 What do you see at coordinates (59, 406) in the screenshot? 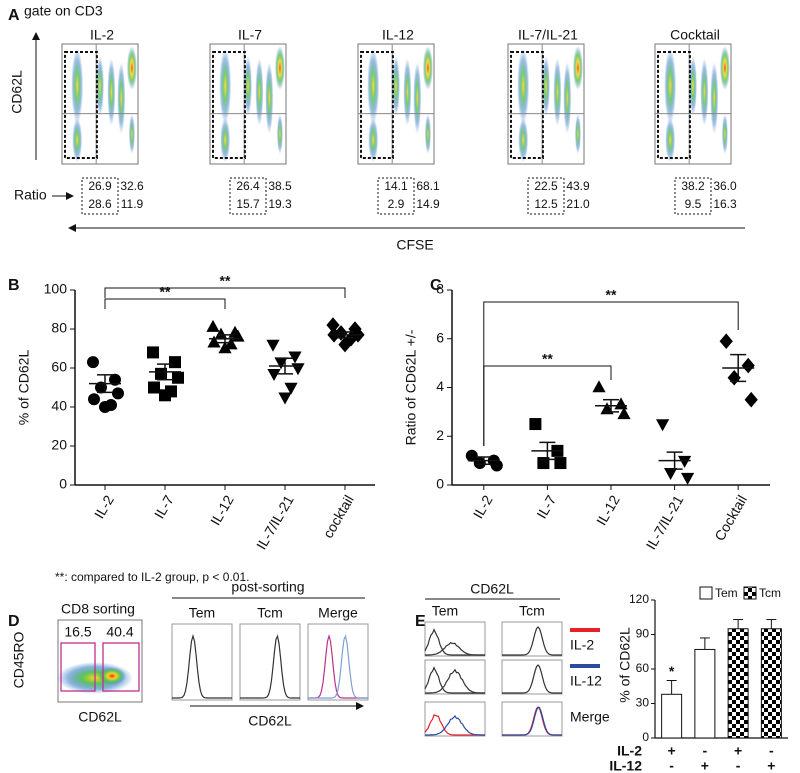
I see `y-tick-label: 40` at bounding box center [59, 406].